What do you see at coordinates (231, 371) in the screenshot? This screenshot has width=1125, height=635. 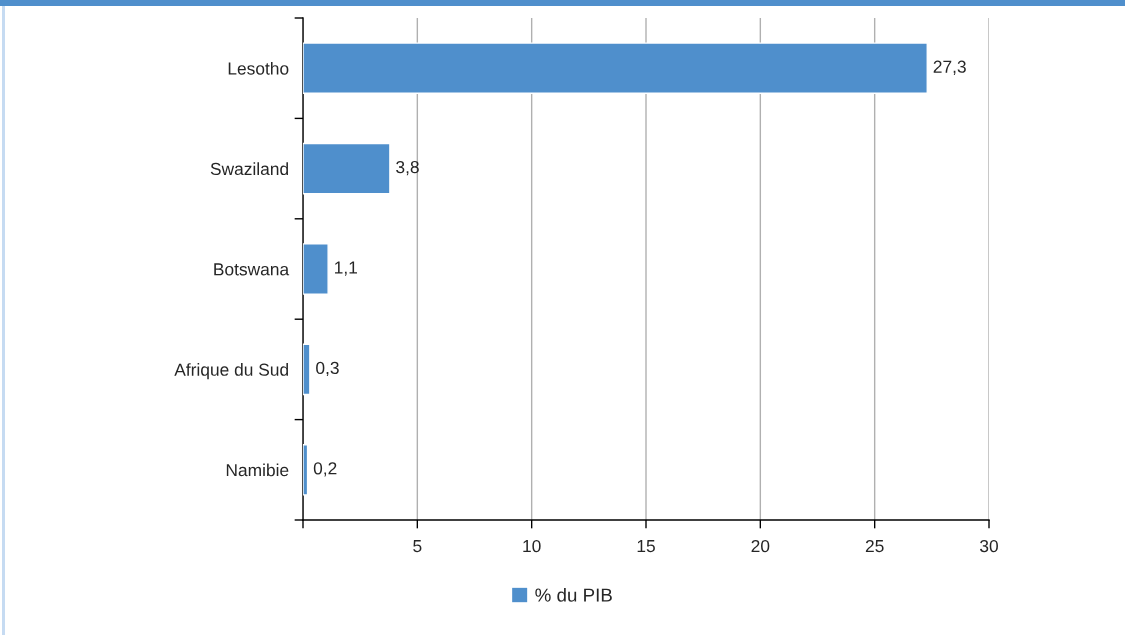 I see `y-tick-label: Afrique du Sud` at bounding box center [231, 371].